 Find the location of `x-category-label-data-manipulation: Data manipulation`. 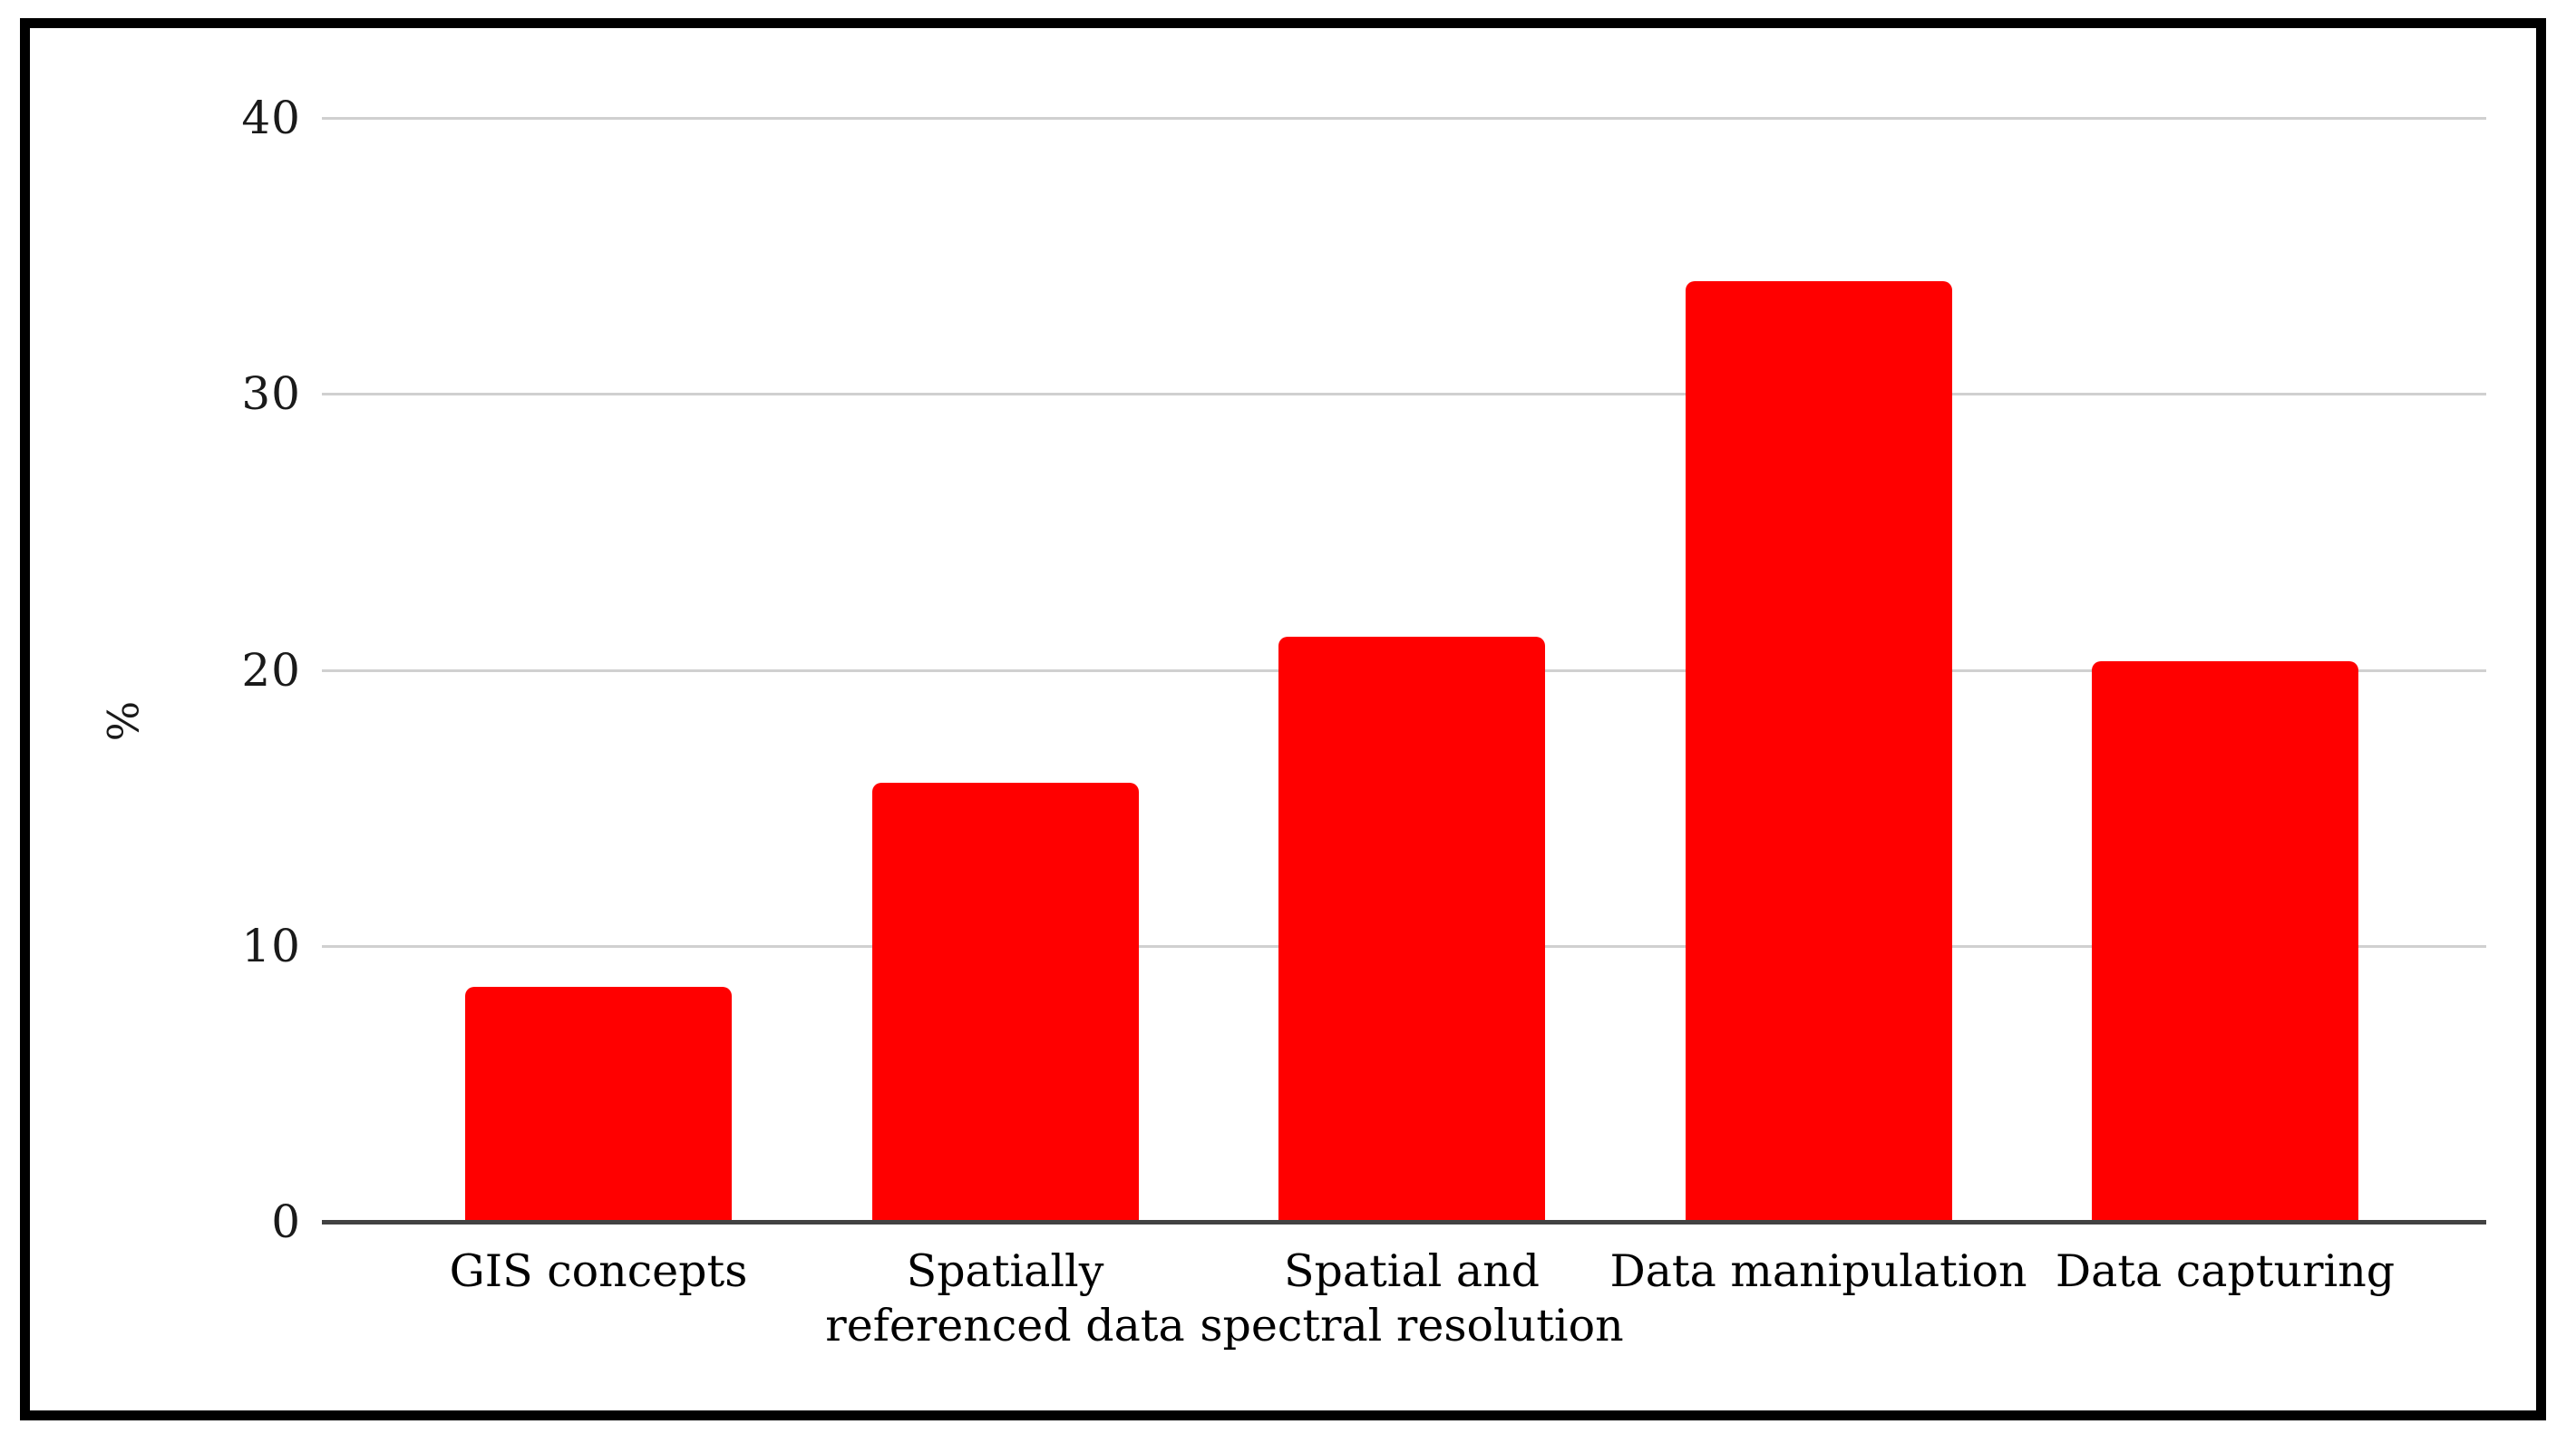

x-category-label-data-manipulation: Data manipulation is located at coordinates (1818, 1271).